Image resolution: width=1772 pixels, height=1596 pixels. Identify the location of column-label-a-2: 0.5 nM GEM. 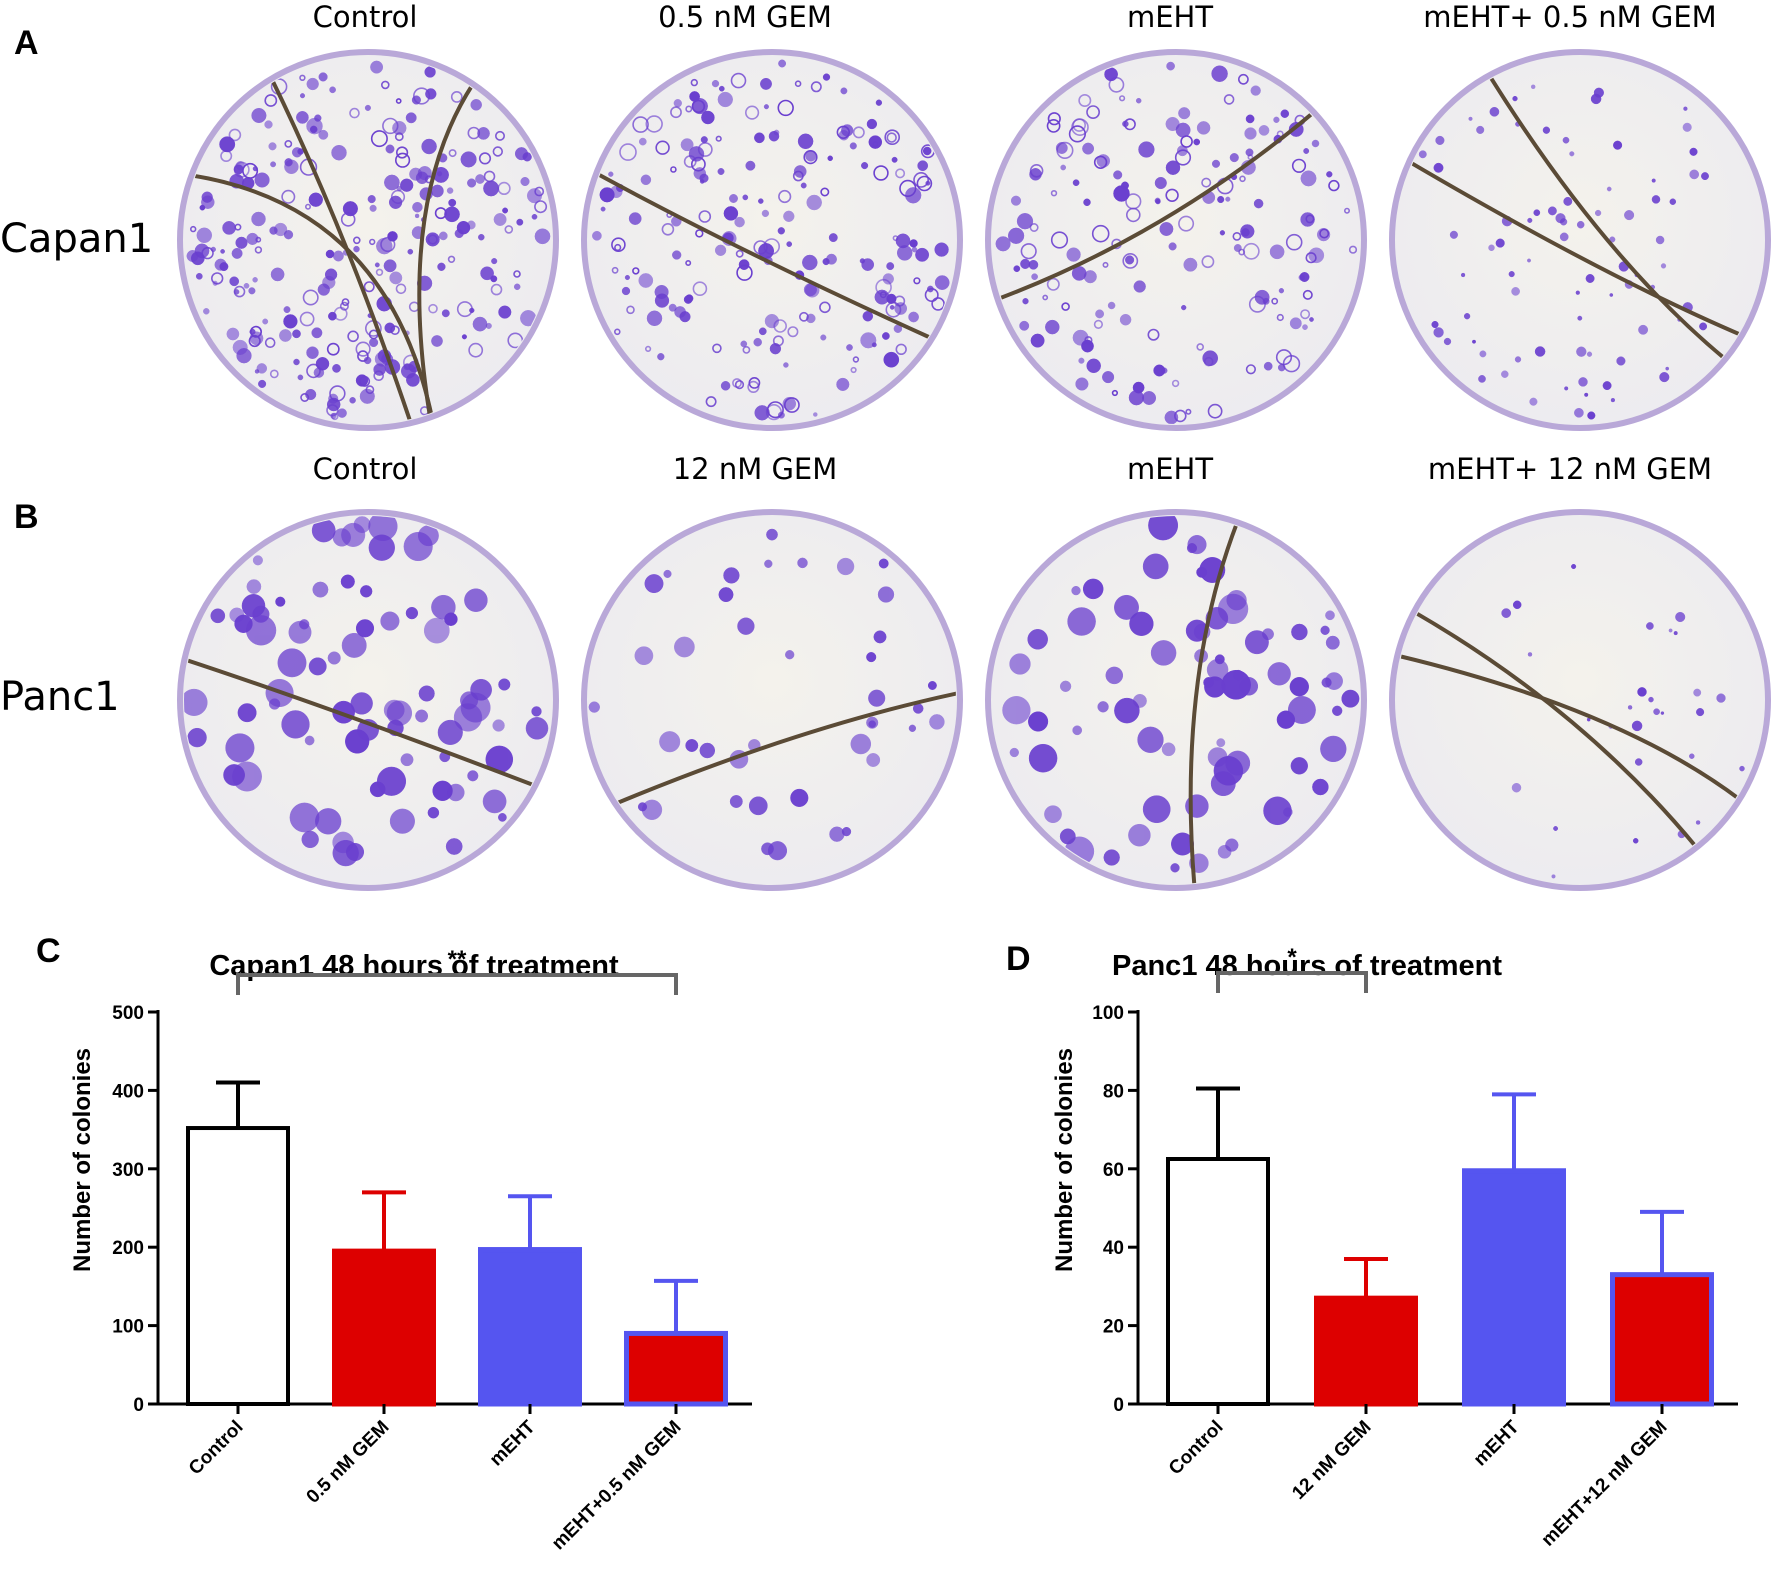
(745, 17).